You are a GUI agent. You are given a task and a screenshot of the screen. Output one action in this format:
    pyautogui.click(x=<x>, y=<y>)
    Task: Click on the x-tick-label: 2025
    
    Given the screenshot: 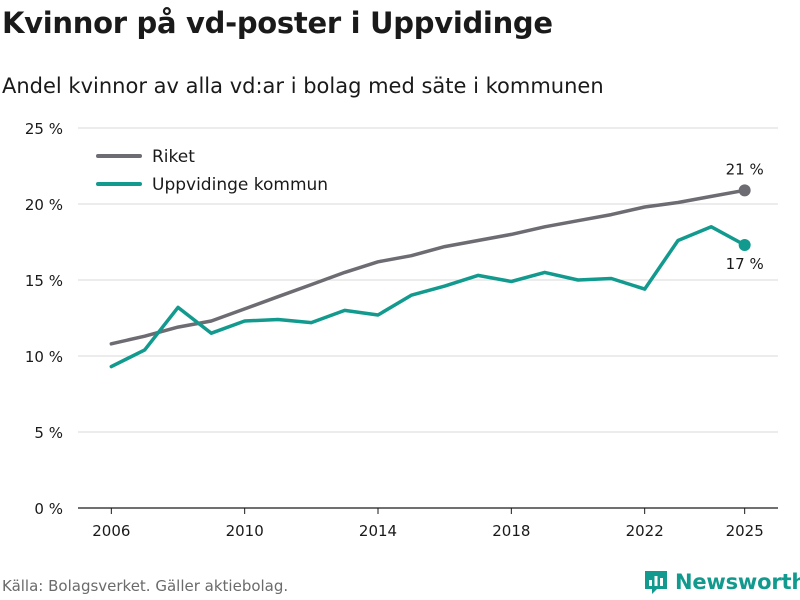 What is the action you would take?
    pyautogui.click(x=745, y=531)
    